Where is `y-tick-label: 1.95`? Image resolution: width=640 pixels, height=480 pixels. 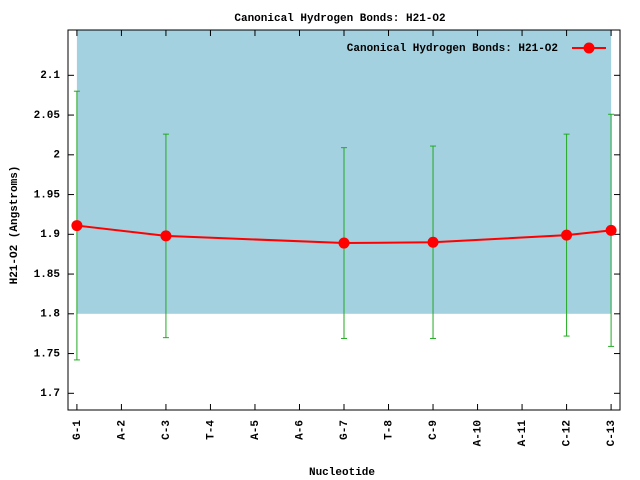
y-tick-label: 1.95 is located at coordinates (47, 195).